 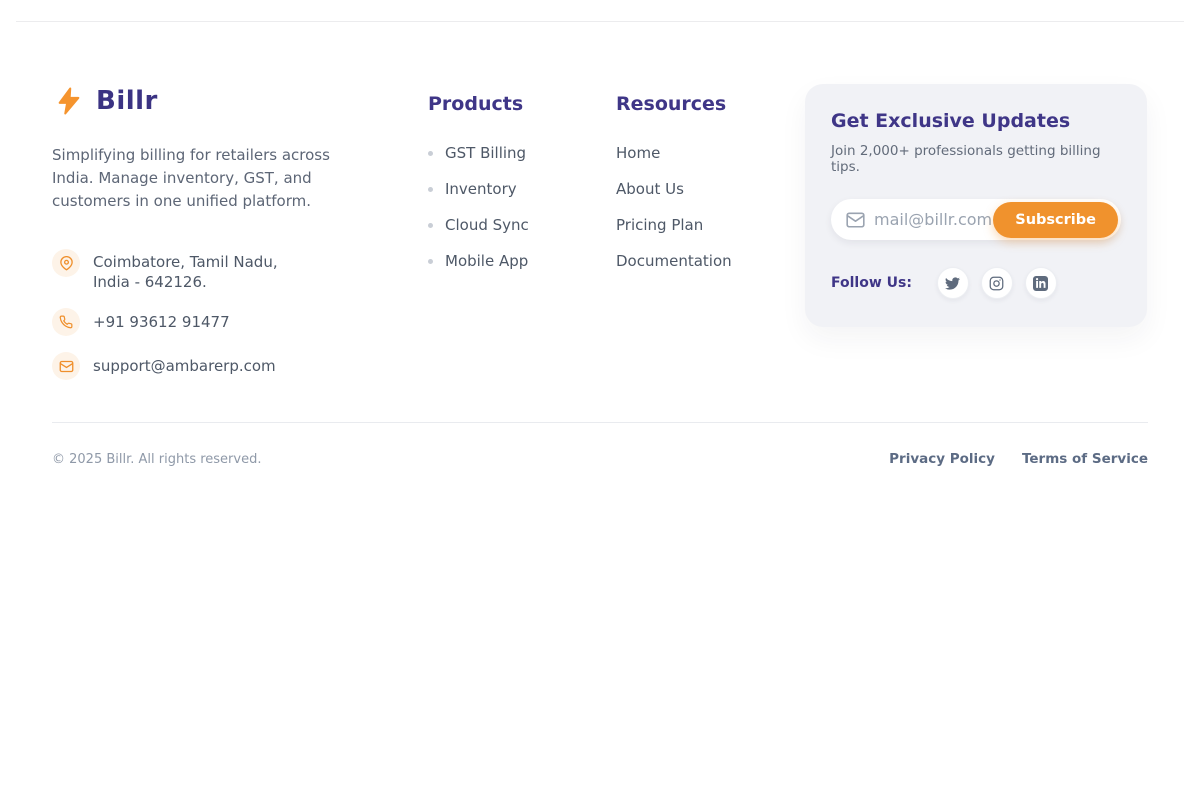 I want to click on product-link-cloud-sync: Cloud Sync, so click(x=478, y=225).